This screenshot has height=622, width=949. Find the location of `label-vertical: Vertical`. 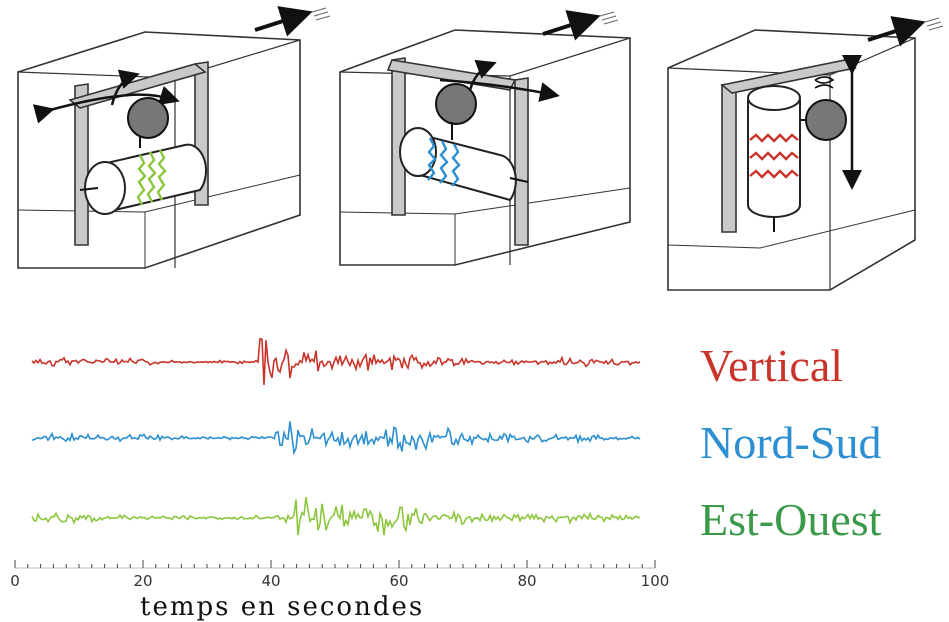

label-vertical: Vertical is located at coordinates (772, 365).